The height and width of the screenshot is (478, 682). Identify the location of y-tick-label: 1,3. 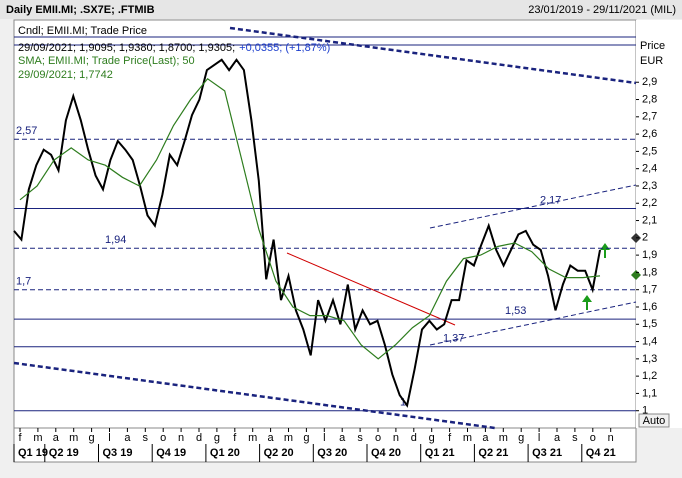
(649, 359).